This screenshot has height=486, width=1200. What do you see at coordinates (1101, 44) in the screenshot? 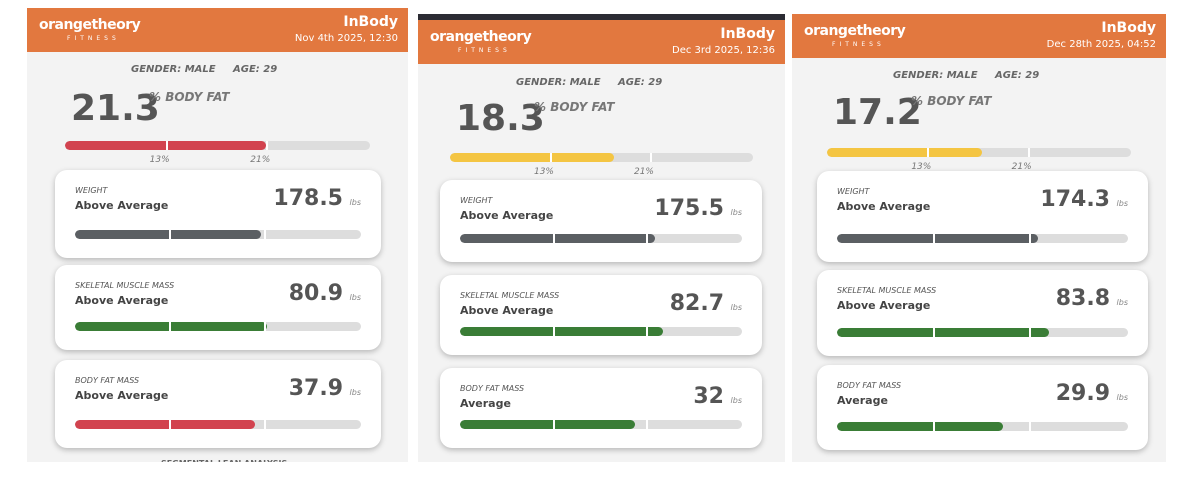
I see `date: Dec 28th 2025, 04:52` at bounding box center [1101, 44].